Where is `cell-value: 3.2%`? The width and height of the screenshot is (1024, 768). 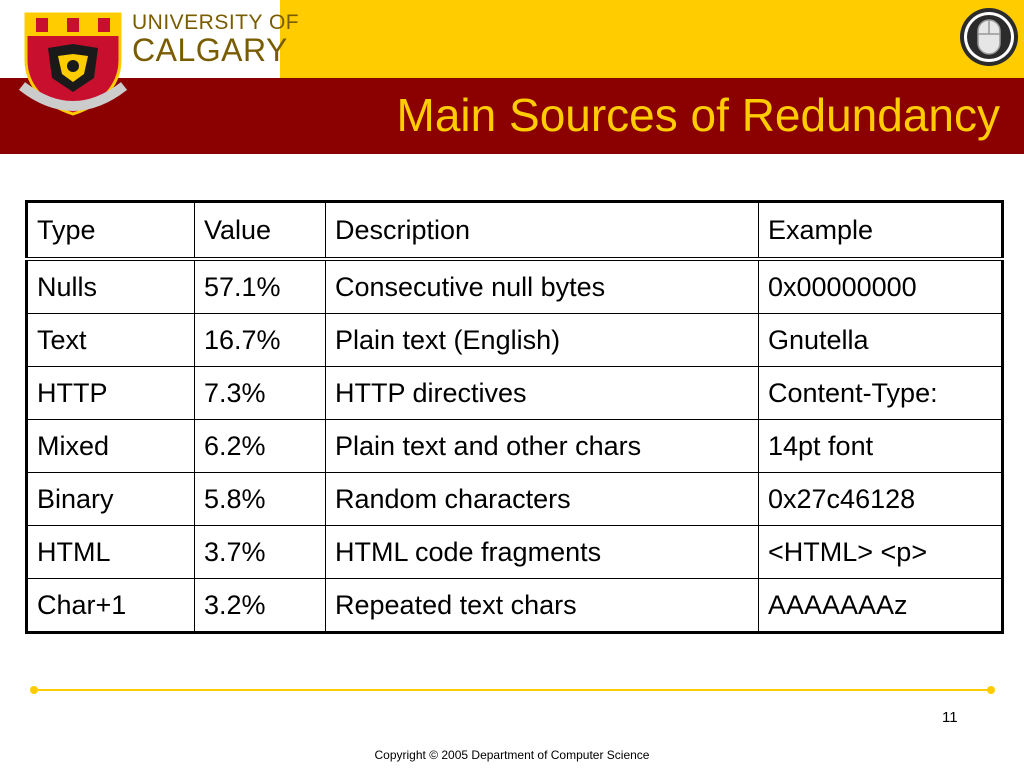
cell-value: 3.2% is located at coordinates (260, 605).